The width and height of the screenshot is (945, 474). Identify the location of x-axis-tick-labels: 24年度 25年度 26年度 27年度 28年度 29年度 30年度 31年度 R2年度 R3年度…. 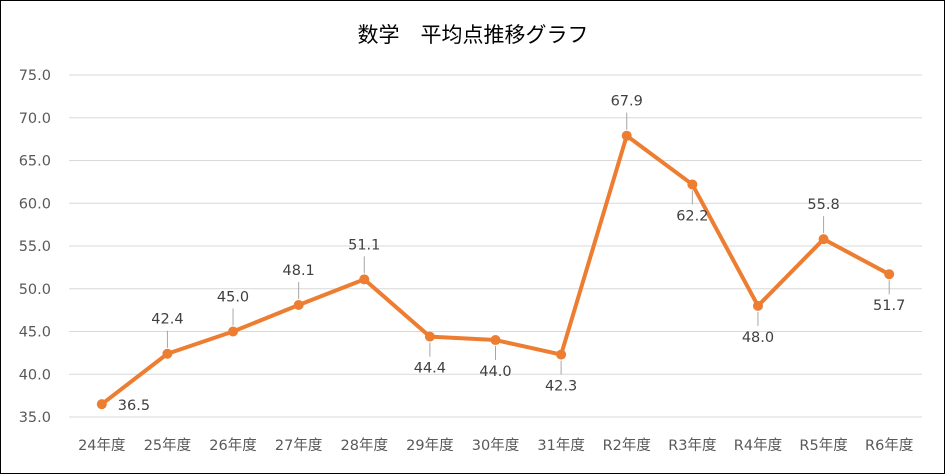
(495, 445).